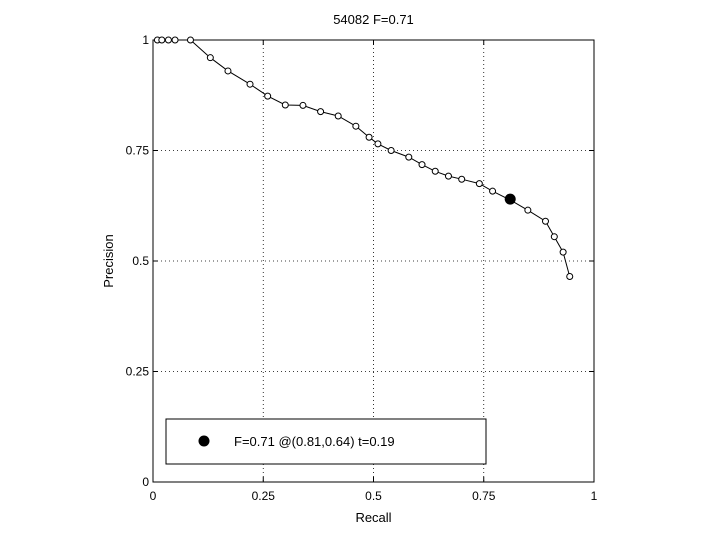  What do you see at coordinates (138, 372) in the screenshot?
I see `y-tick-label: 0.25` at bounding box center [138, 372].